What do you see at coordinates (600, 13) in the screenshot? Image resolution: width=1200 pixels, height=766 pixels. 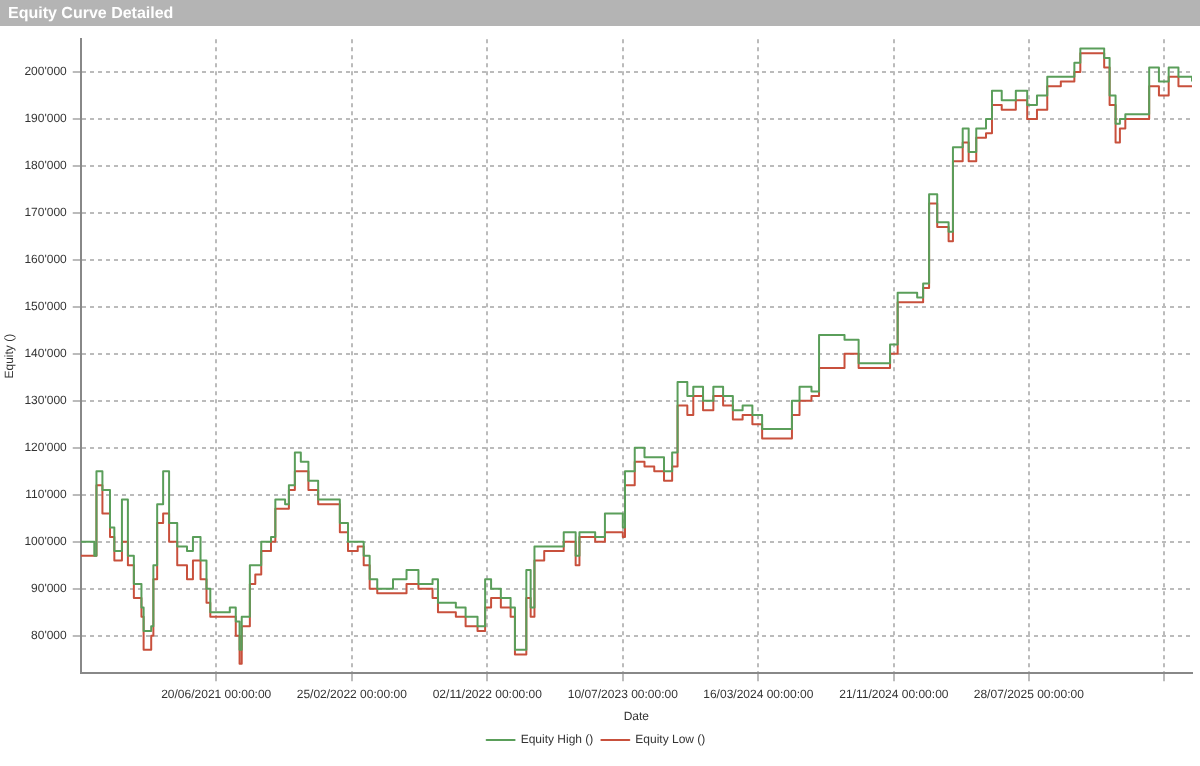 I see `chart-title: Equity Curve Detailed` at bounding box center [600, 13].